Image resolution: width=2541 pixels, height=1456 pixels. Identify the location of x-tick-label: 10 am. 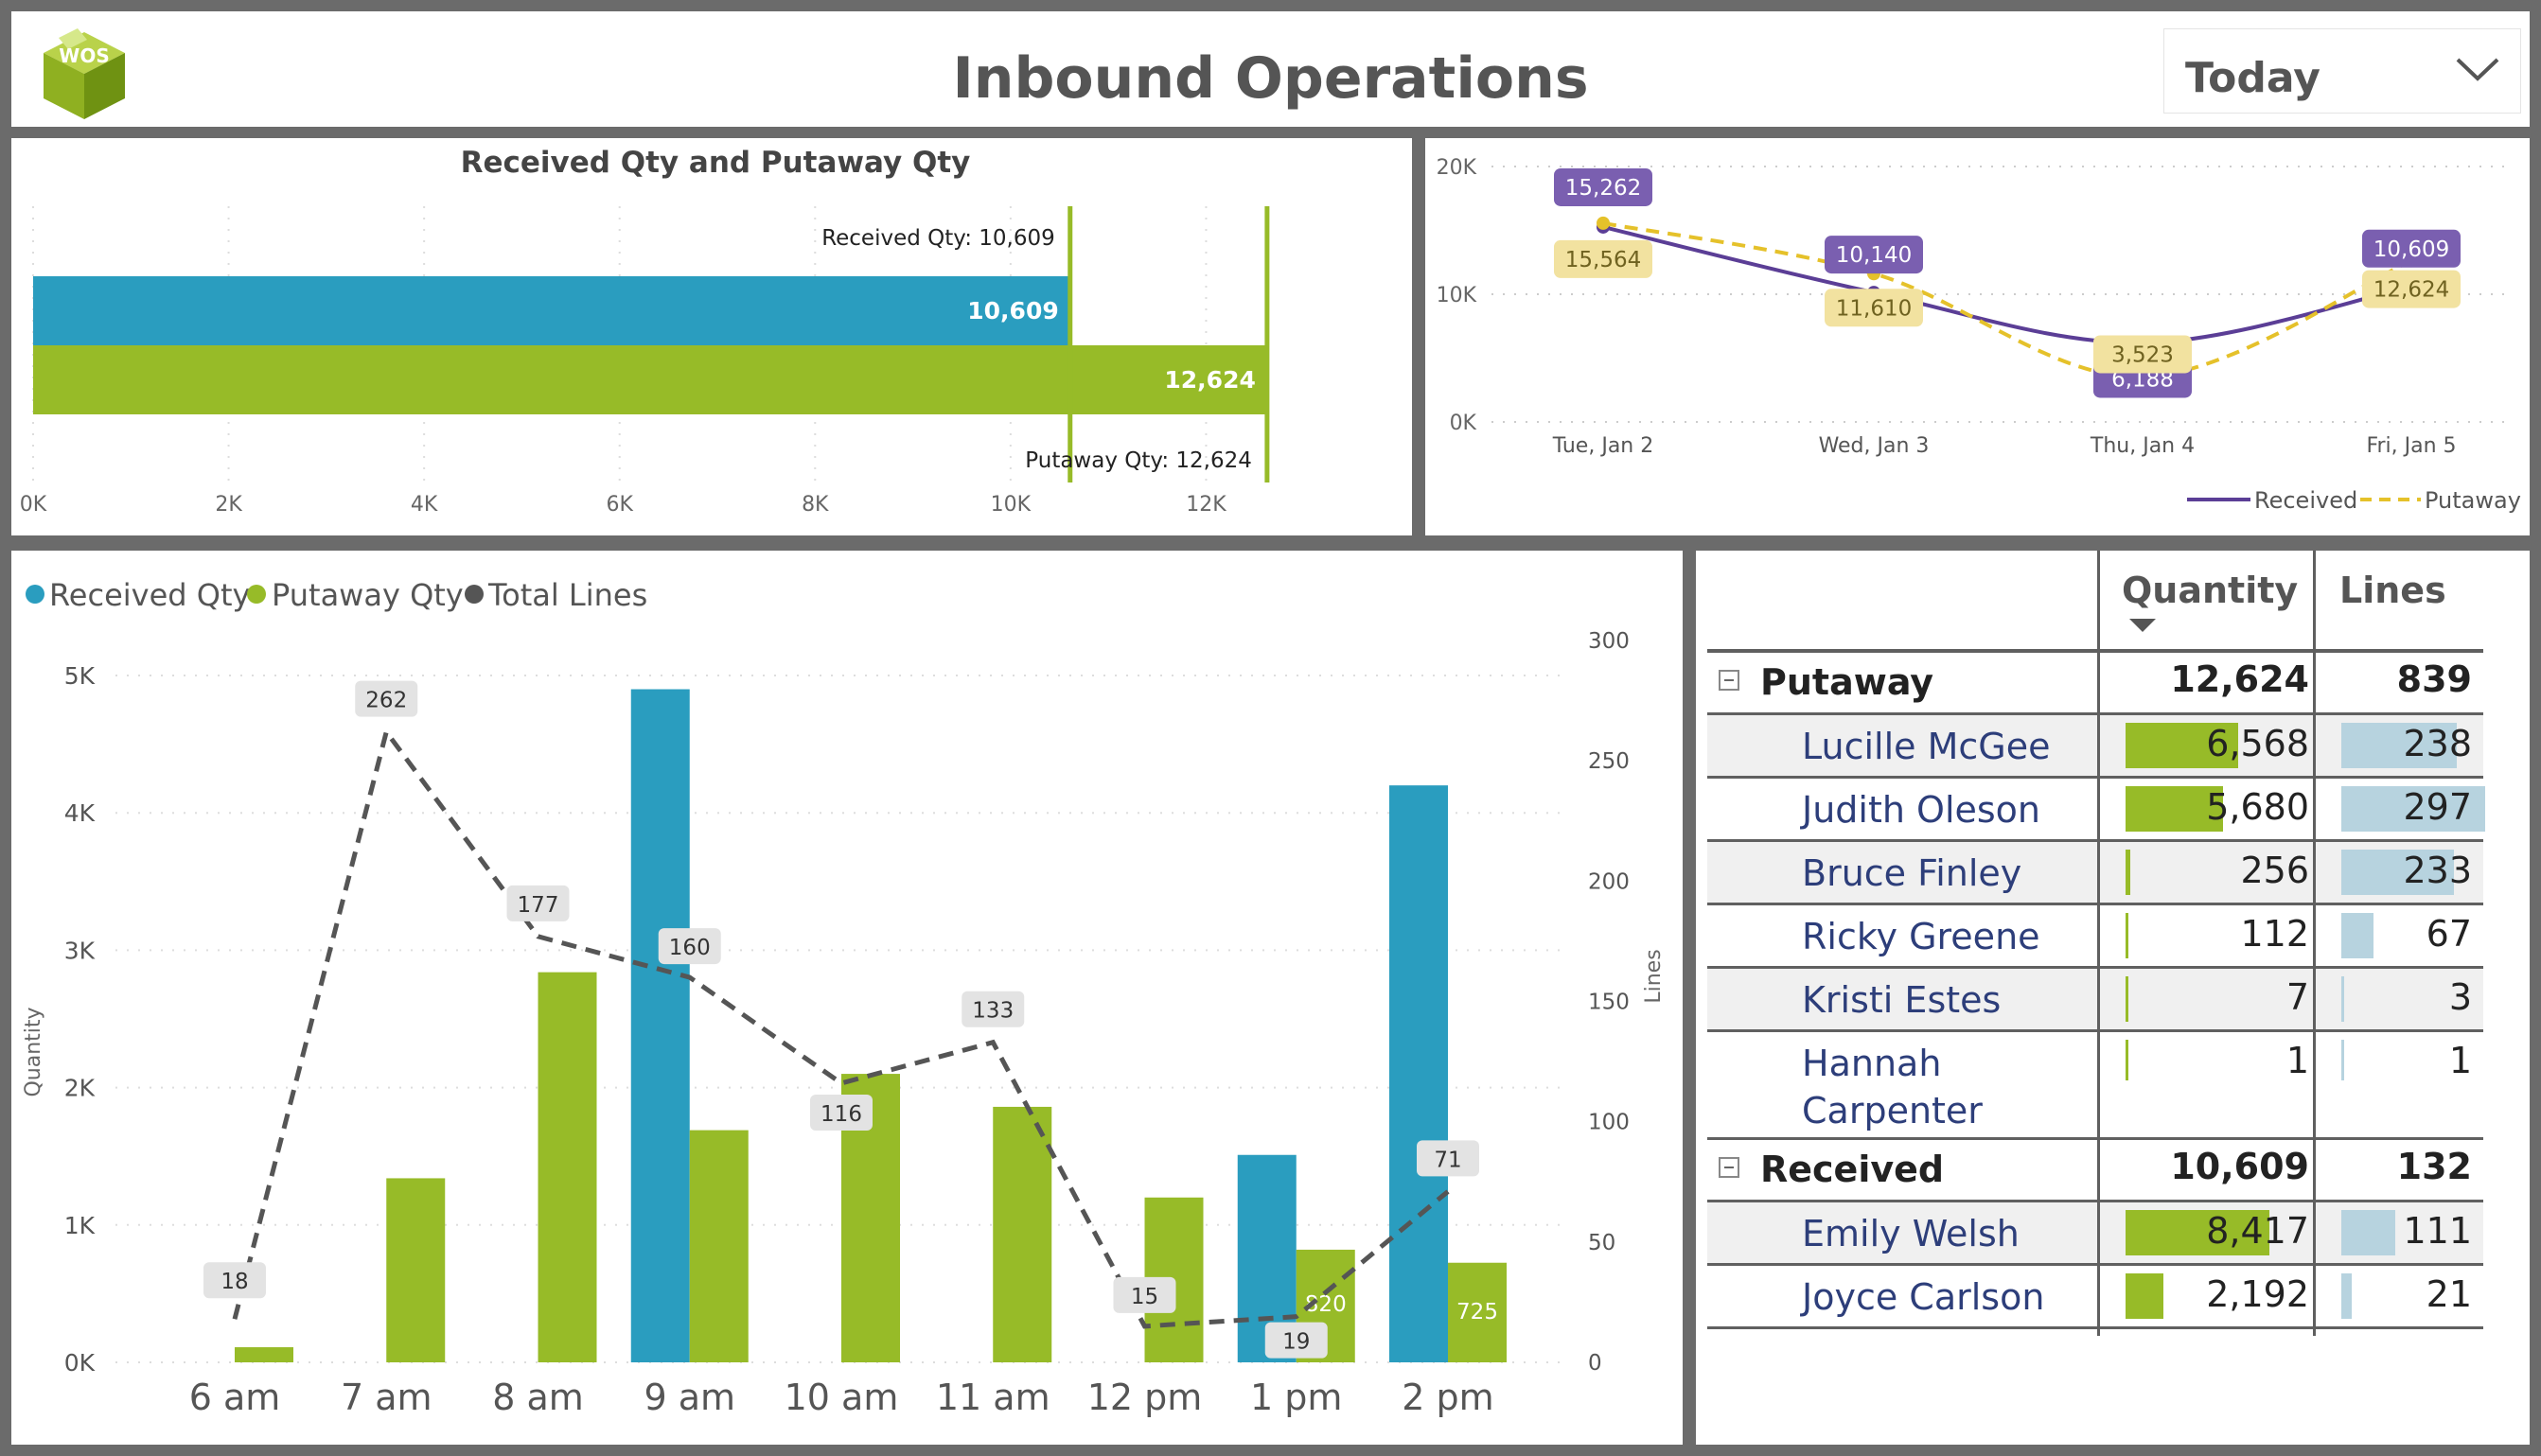
(842, 1397).